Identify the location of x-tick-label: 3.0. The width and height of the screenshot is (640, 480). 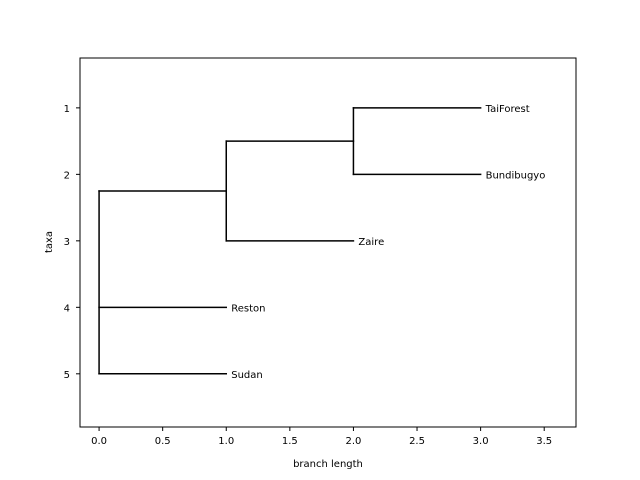
(481, 441).